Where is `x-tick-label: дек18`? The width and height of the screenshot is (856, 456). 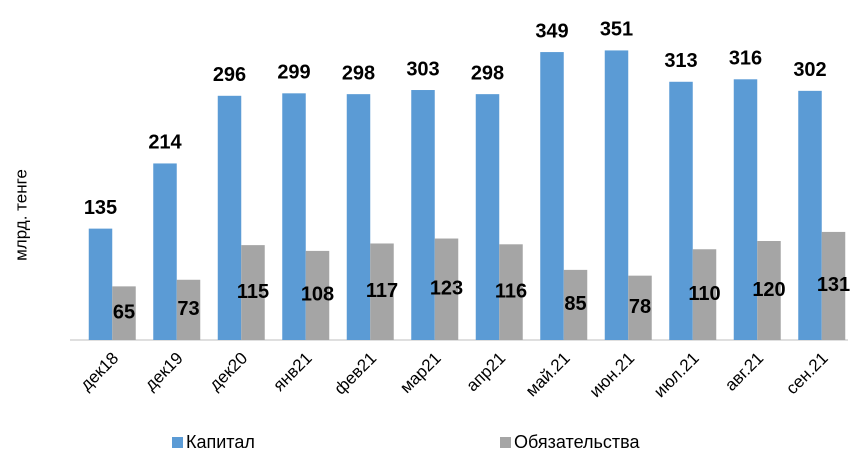
x-tick-label: дек18 is located at coordinates (99, 372).